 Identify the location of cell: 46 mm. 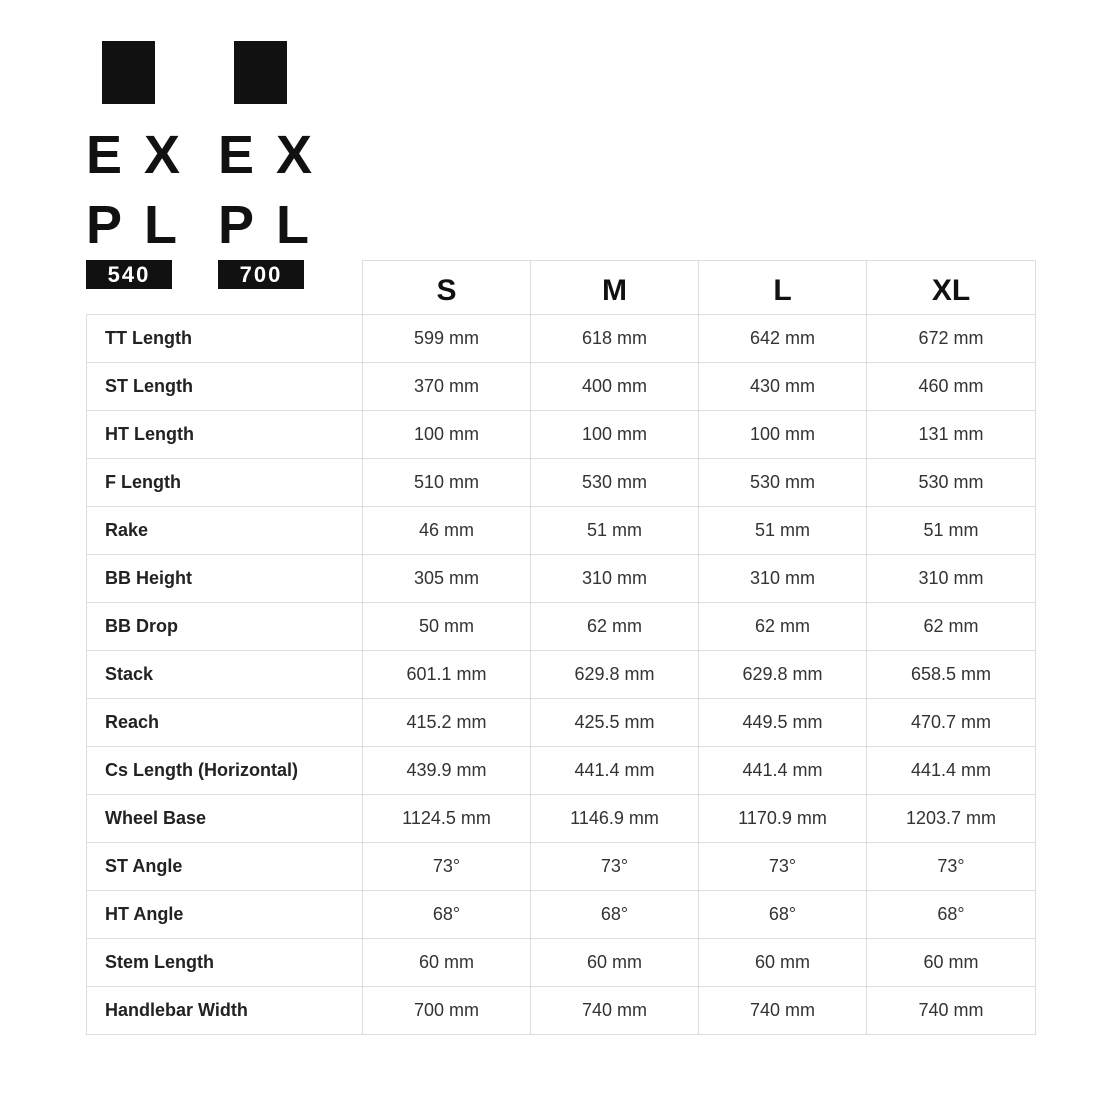
(446, 530).